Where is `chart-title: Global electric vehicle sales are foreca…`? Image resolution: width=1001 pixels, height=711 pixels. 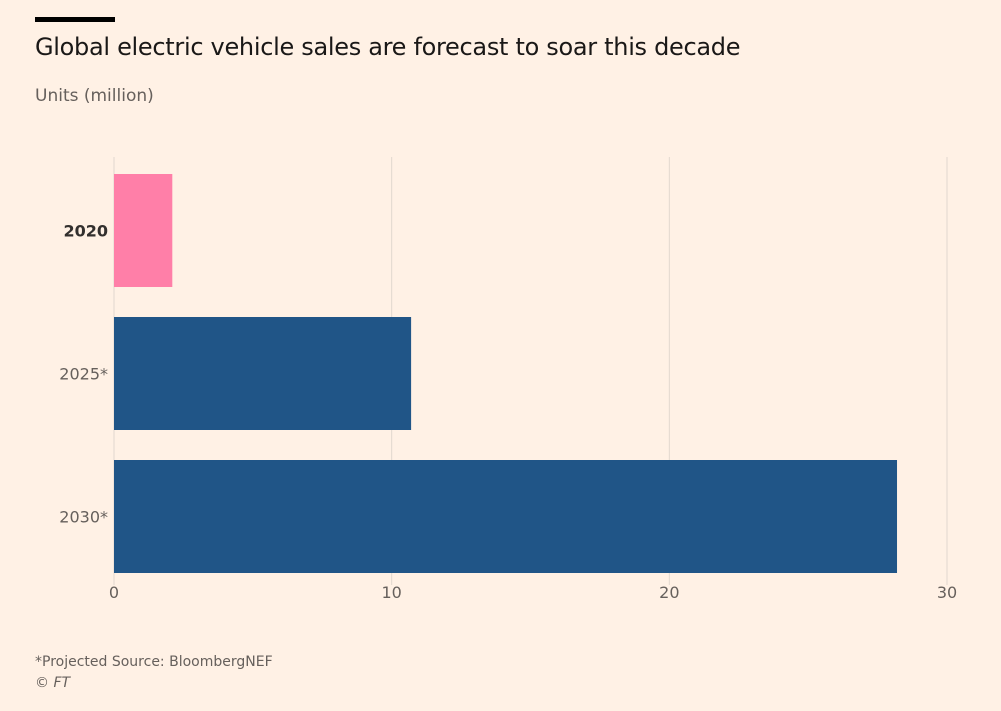 chart-title: Global electric vehicle sales are foreca… is located at coordinates (388, 47).